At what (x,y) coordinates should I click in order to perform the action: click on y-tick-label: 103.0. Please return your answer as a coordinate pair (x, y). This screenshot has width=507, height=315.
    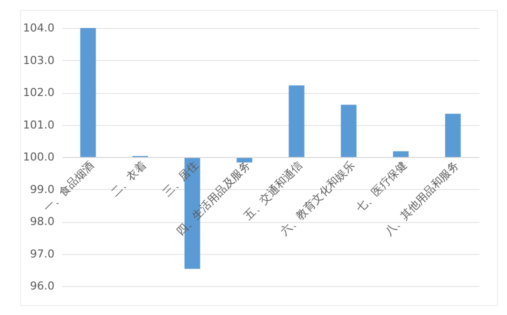
    Looking at the image, I should click on (38, 60).